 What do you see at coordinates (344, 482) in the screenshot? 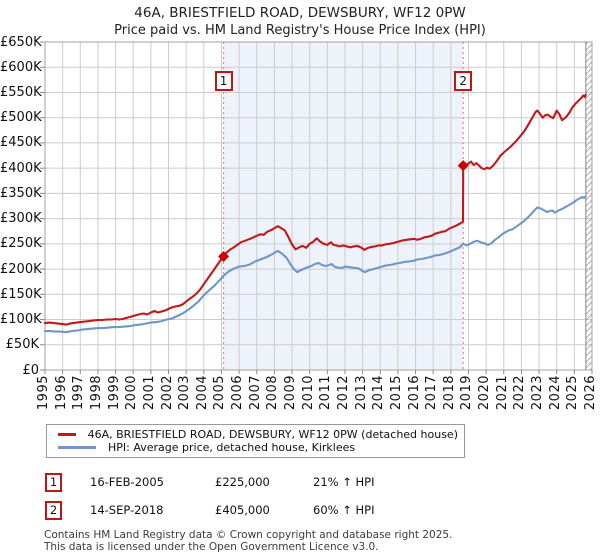
I see `transaction-hpi-delta: 21% ↑ HPI` at bounding box center [344, 482].